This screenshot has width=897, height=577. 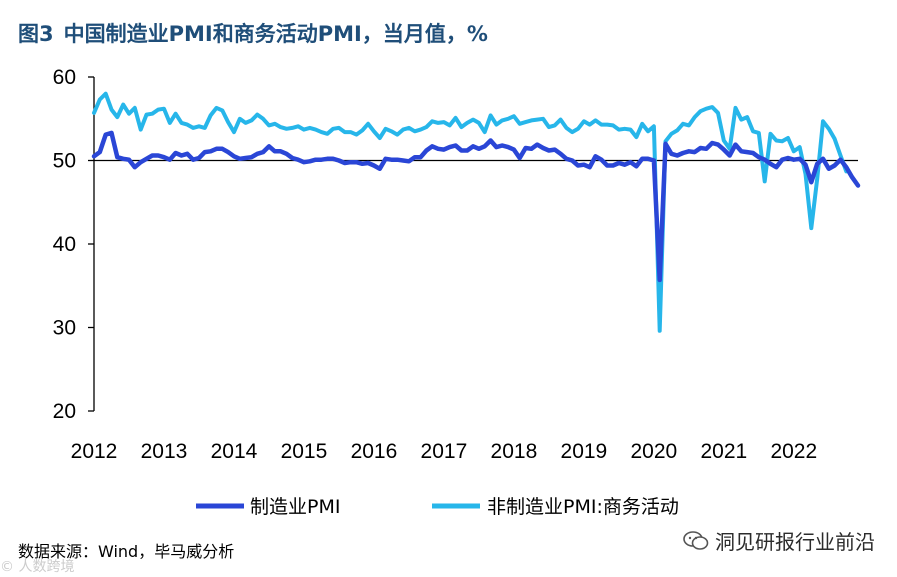 What do you see at coordinates (696, 540) in the screenshot?
I see `wechat-icon` at bounding box center [696, 540].